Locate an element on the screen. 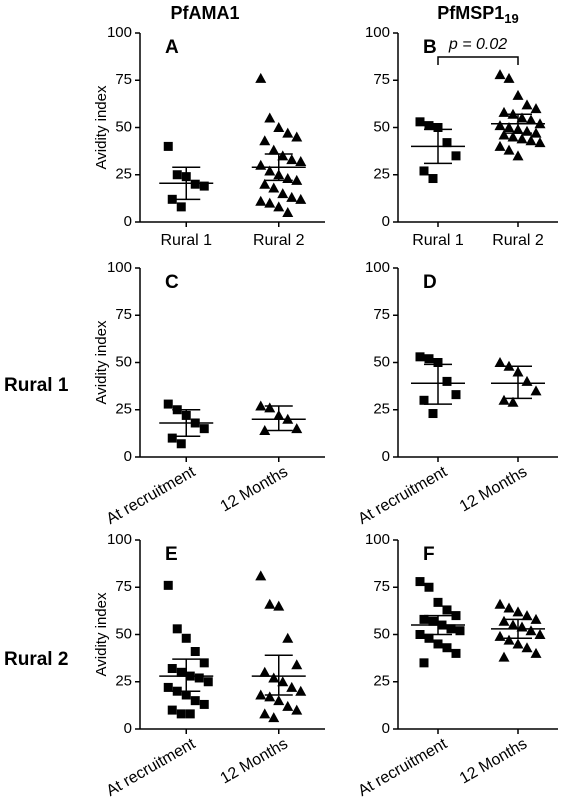  annotation: p = 0.02 is located at coordinates (477, 44).